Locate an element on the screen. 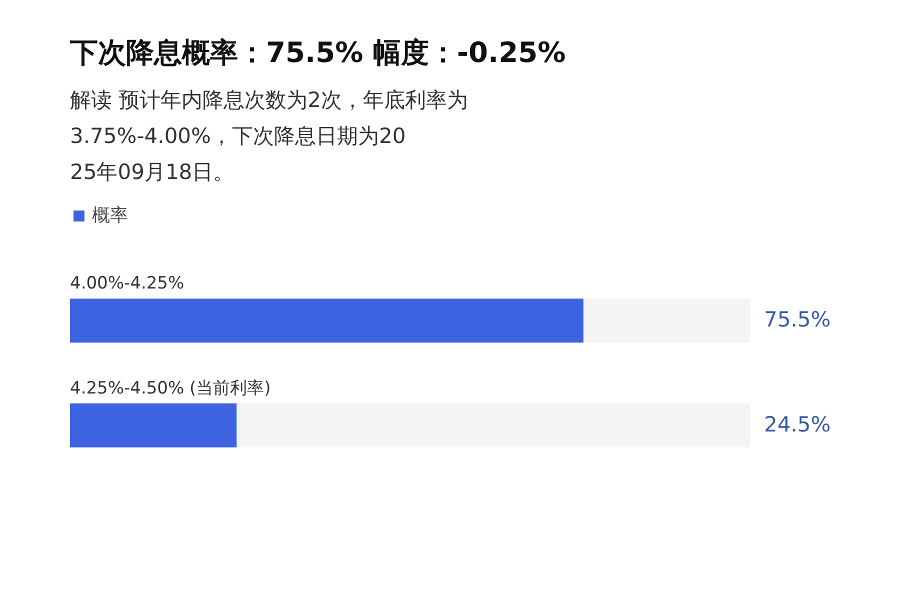  text: 解读 预计年内降息次数为2次，年底利率为 is located at coordinates (269, 100).